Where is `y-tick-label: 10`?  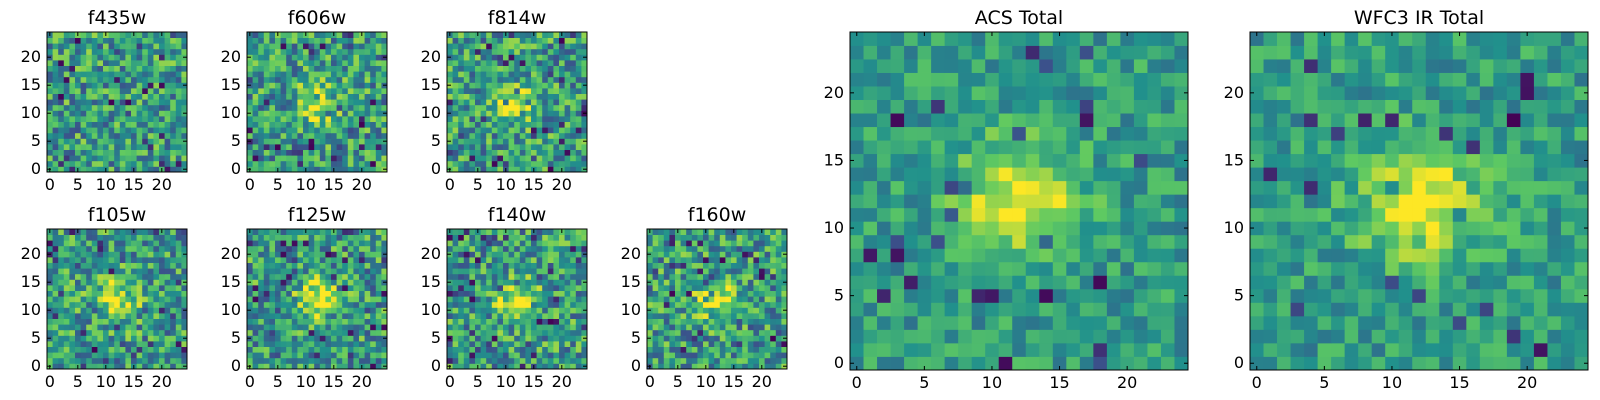
y-tick-label: 10 is located at coordinates (431, 112).